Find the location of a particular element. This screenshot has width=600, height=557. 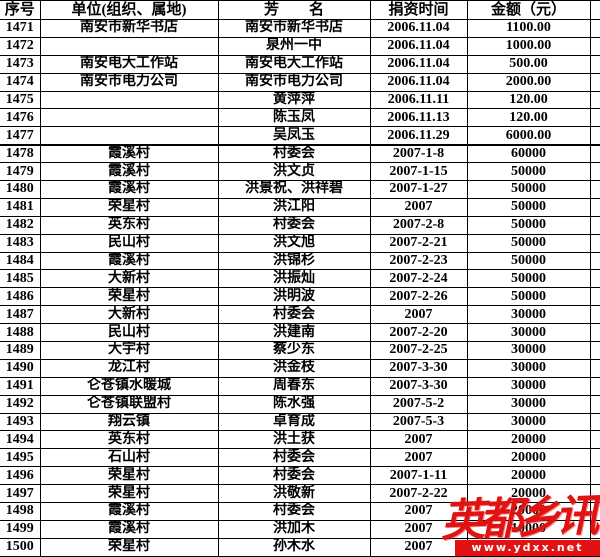

cell-name: 泉州一中 is located at coordinates (294, 46).